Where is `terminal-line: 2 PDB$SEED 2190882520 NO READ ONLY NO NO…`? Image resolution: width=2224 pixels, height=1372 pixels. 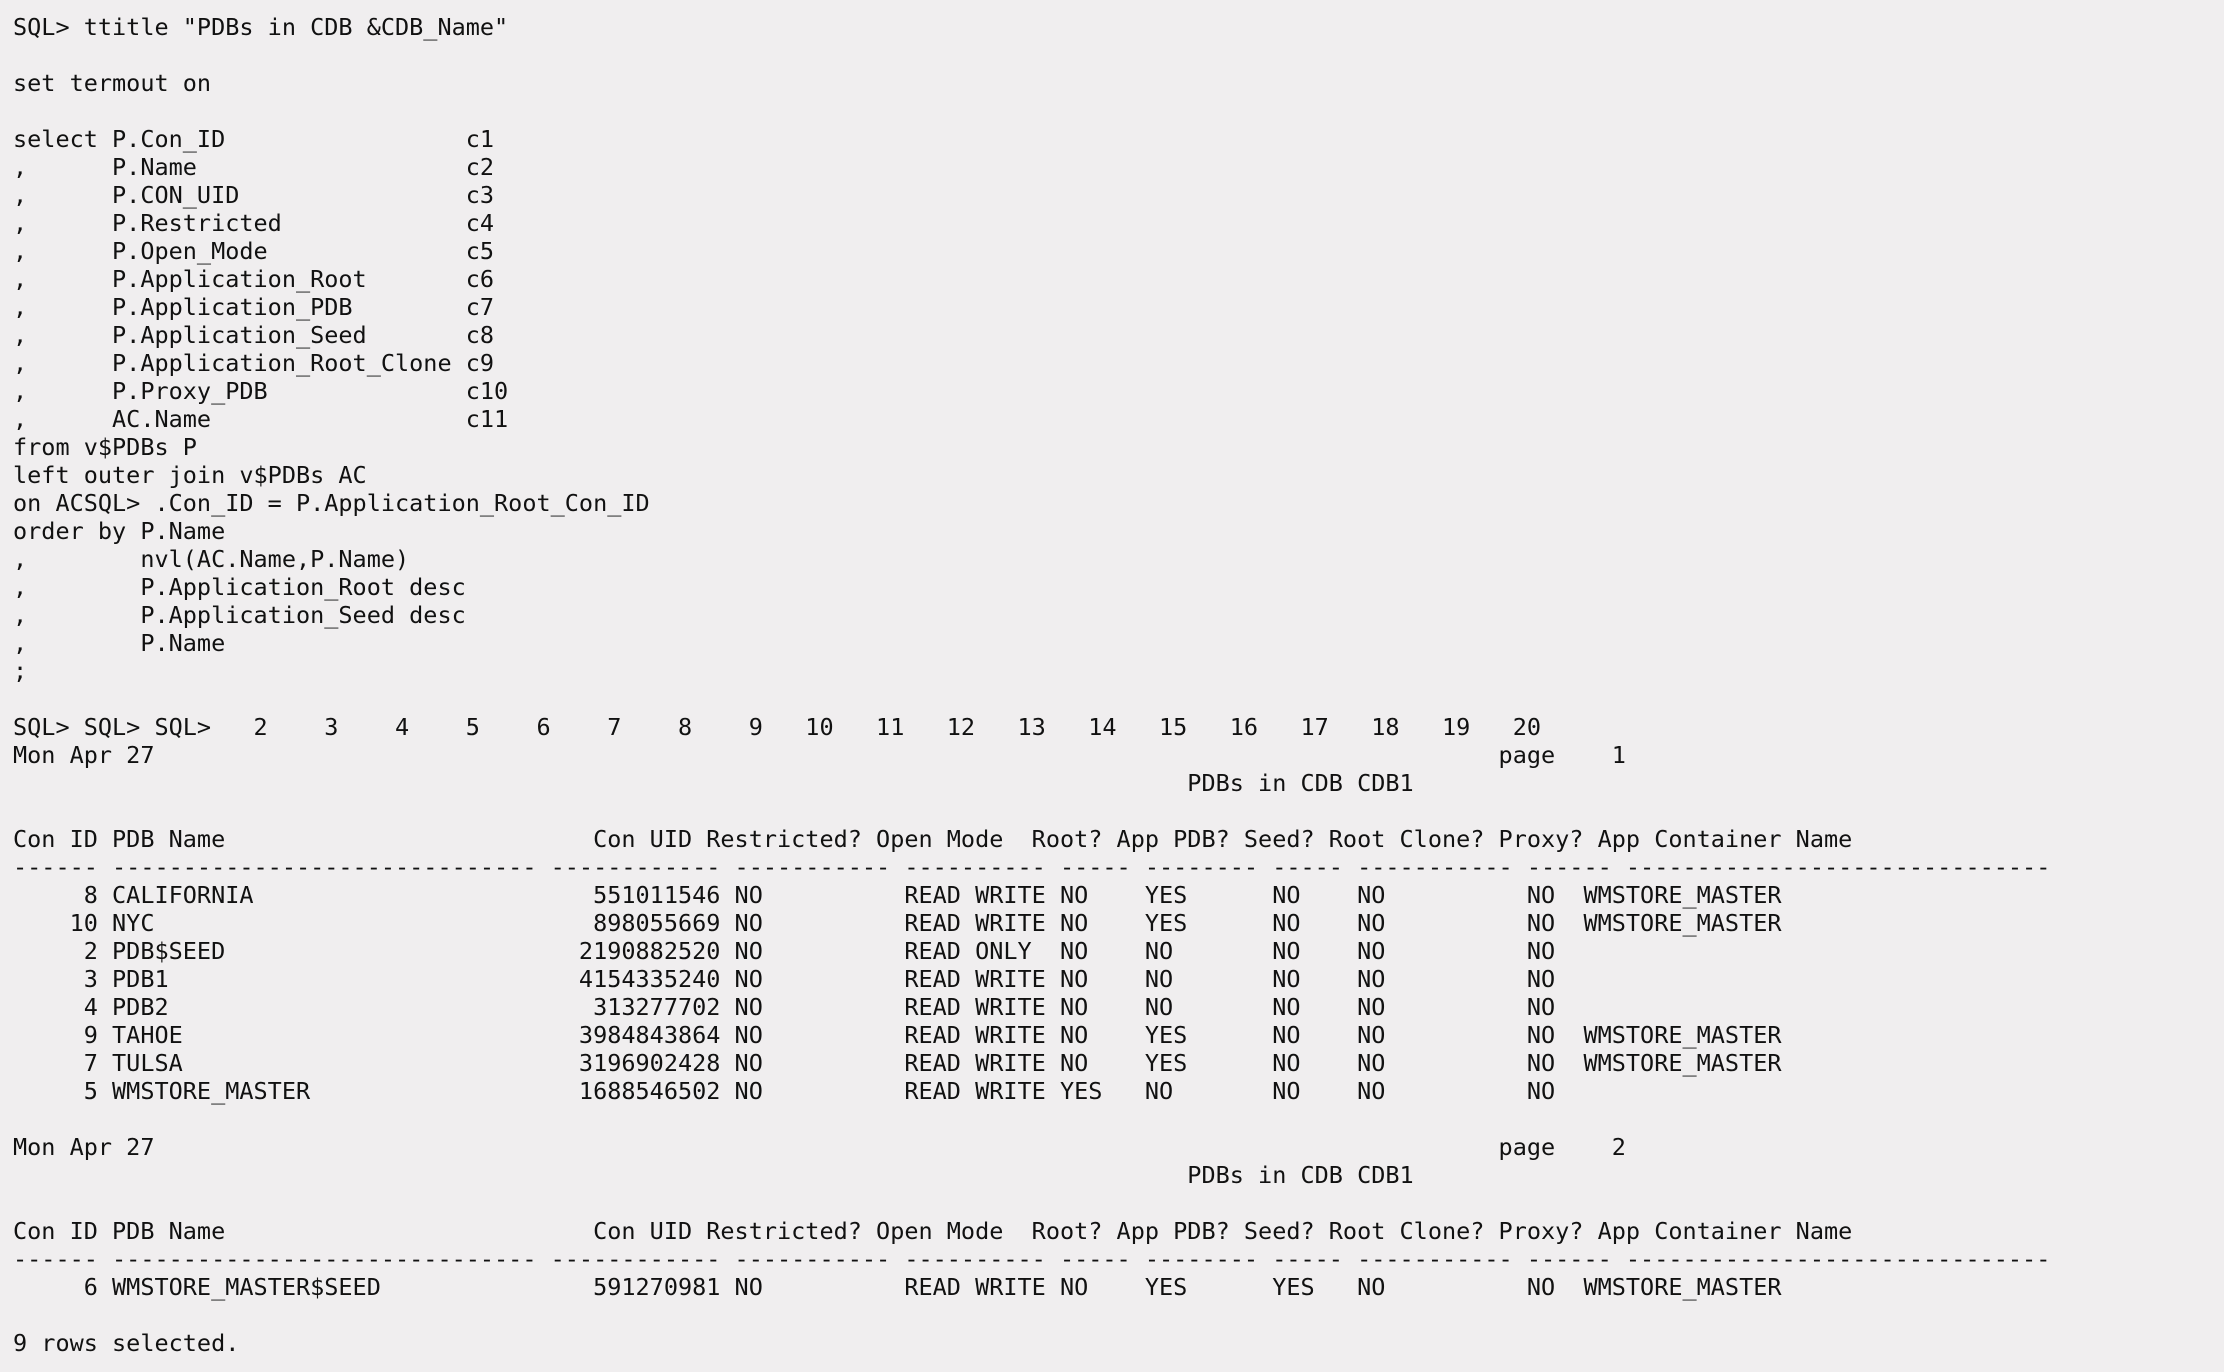
terminal-line: 2 PDB$SEED 2190882520 NO READ ONLY NO NO… is located at coordinates (784, 951).